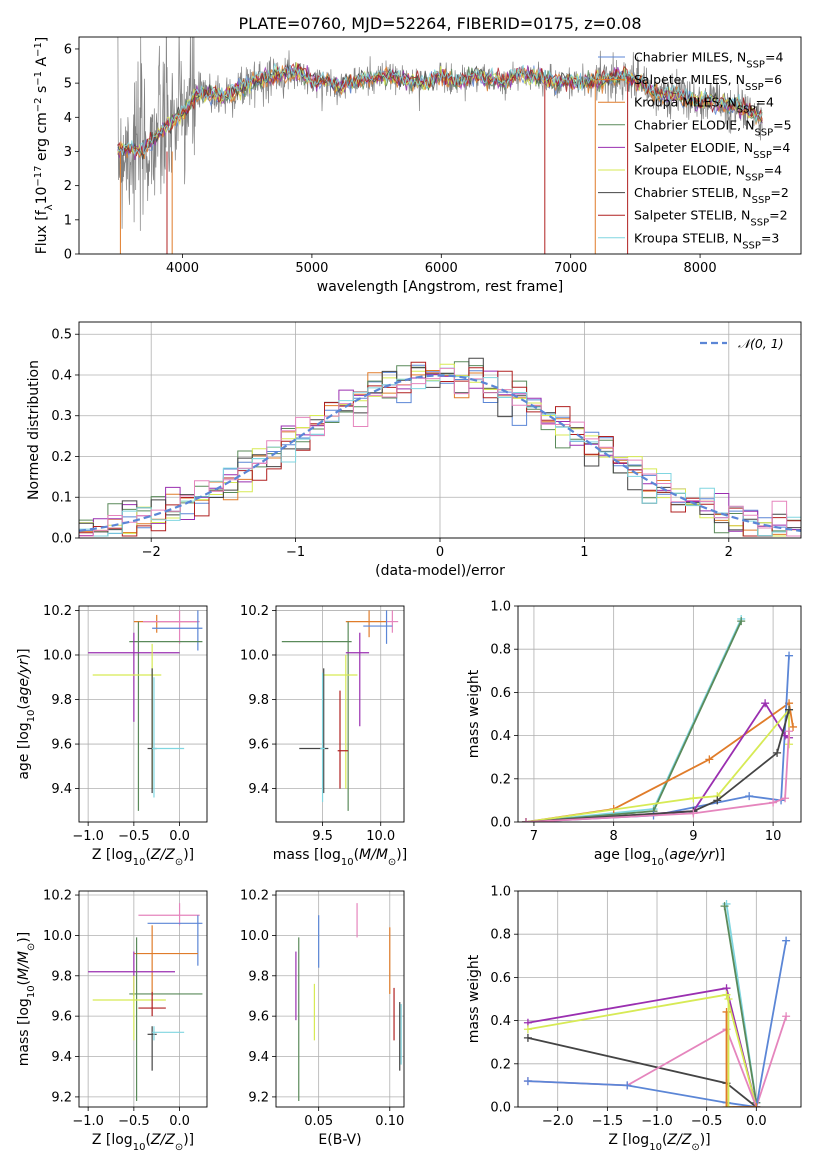 The image size is (819, 1170). I want to click on y-tick-label: 2, so click(68, 186).